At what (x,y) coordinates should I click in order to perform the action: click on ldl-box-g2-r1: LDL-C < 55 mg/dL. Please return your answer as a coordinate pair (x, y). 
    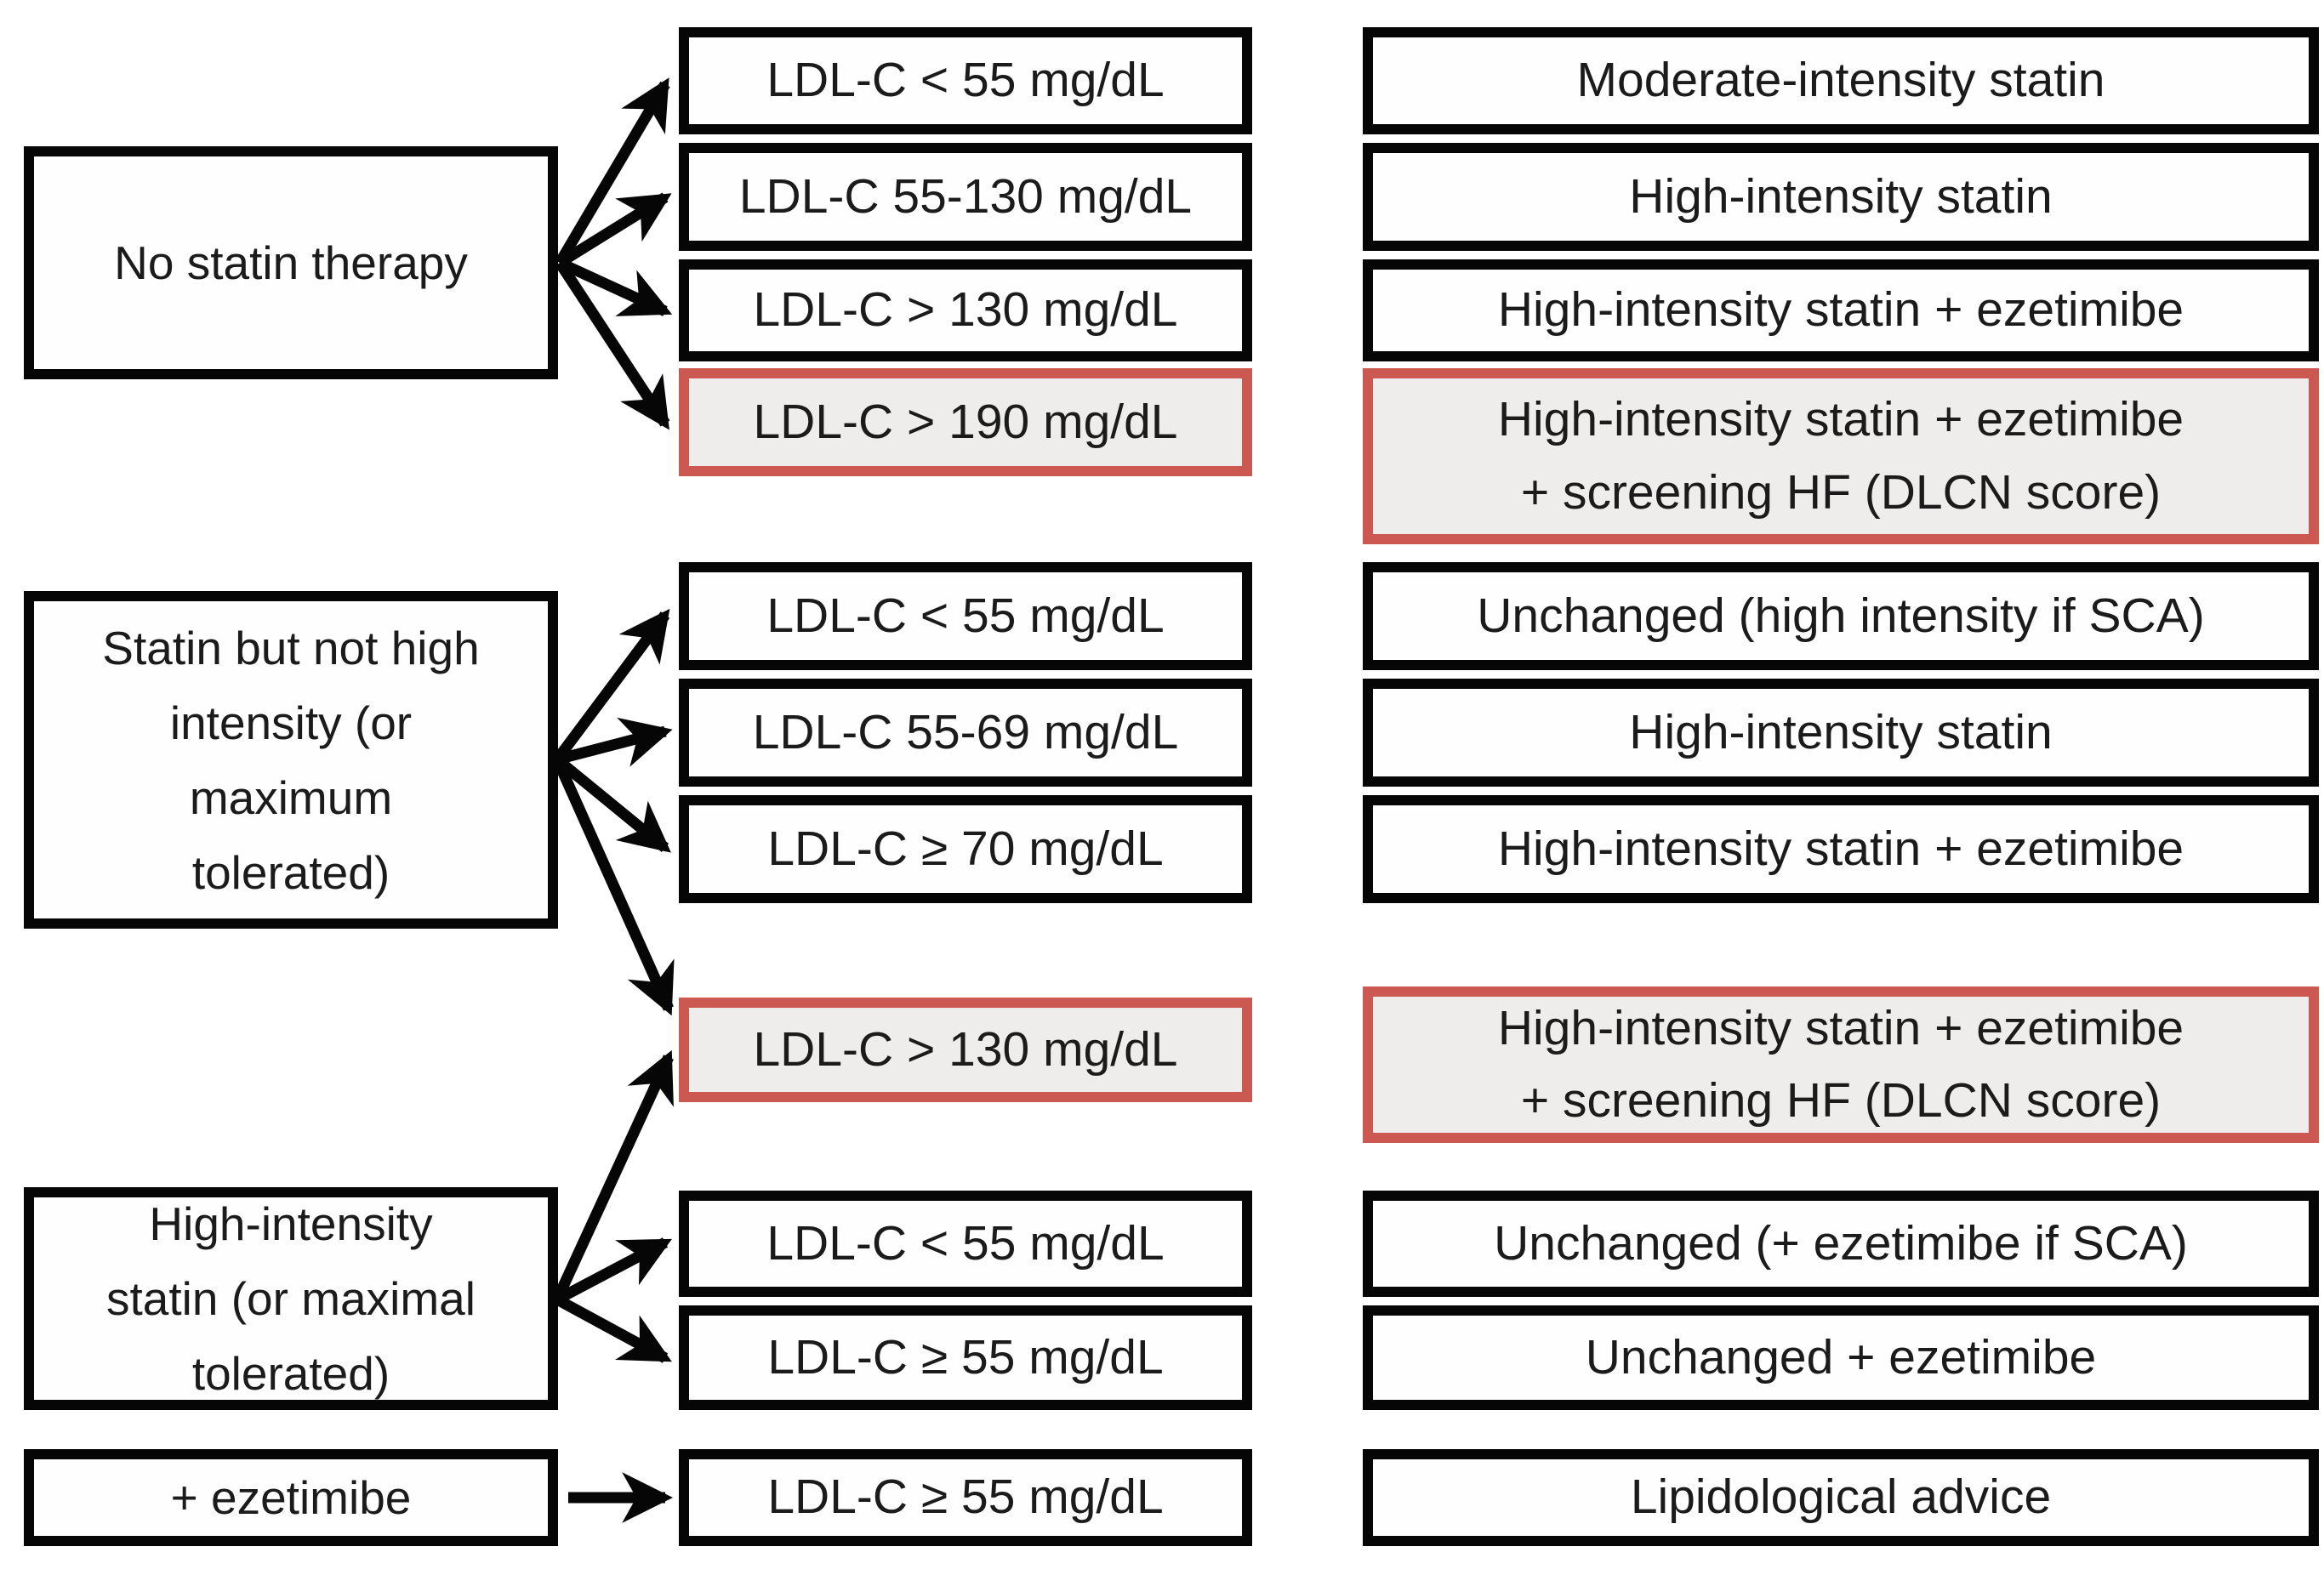
    Looking at the image, I should click on (966, 616).